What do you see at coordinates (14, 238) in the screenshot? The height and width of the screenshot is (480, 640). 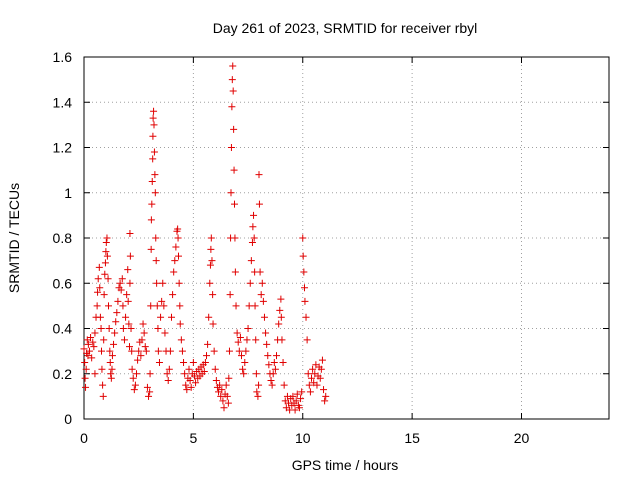 I see `y-axis-label: SRMTID / TECUs` at bounding box center [14, 238].